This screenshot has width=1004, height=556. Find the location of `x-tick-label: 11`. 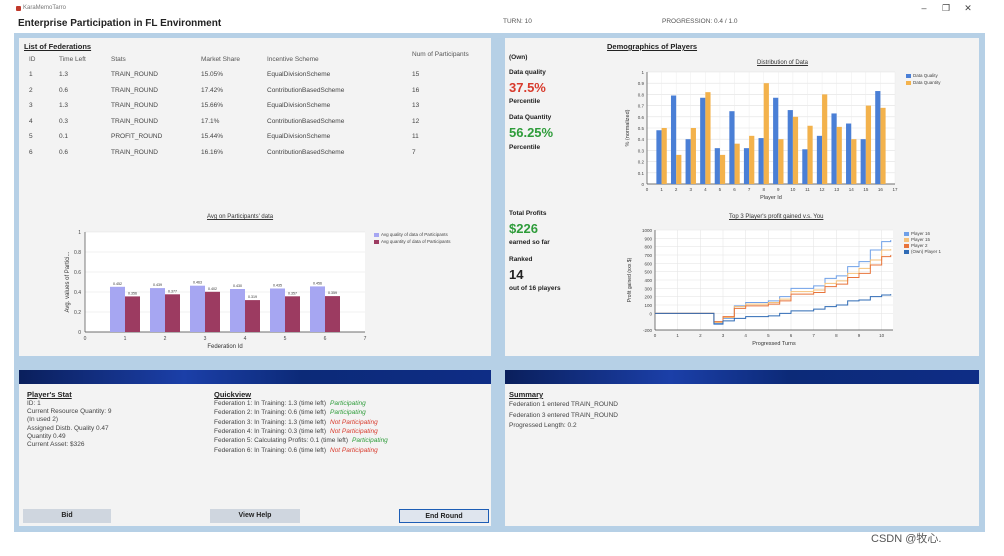

x-tick-label: 11 is located at coordinates (807, 189).